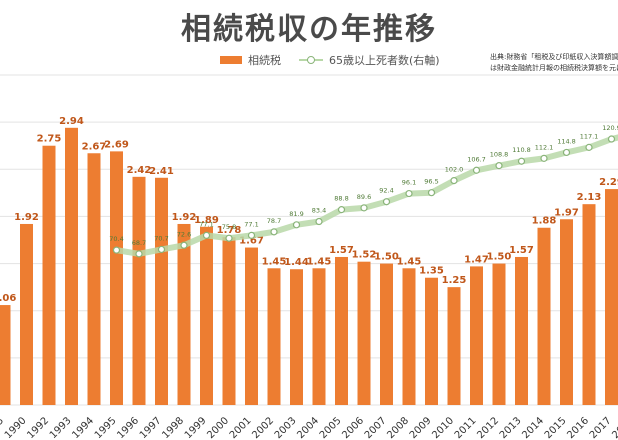 This screenshot has height=440, width=618. I want to click on legend-line-swatch, so click(311, 60).